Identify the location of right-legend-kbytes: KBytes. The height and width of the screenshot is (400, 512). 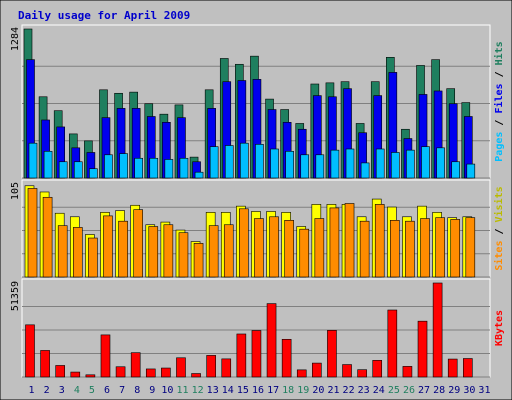
(499, 328).